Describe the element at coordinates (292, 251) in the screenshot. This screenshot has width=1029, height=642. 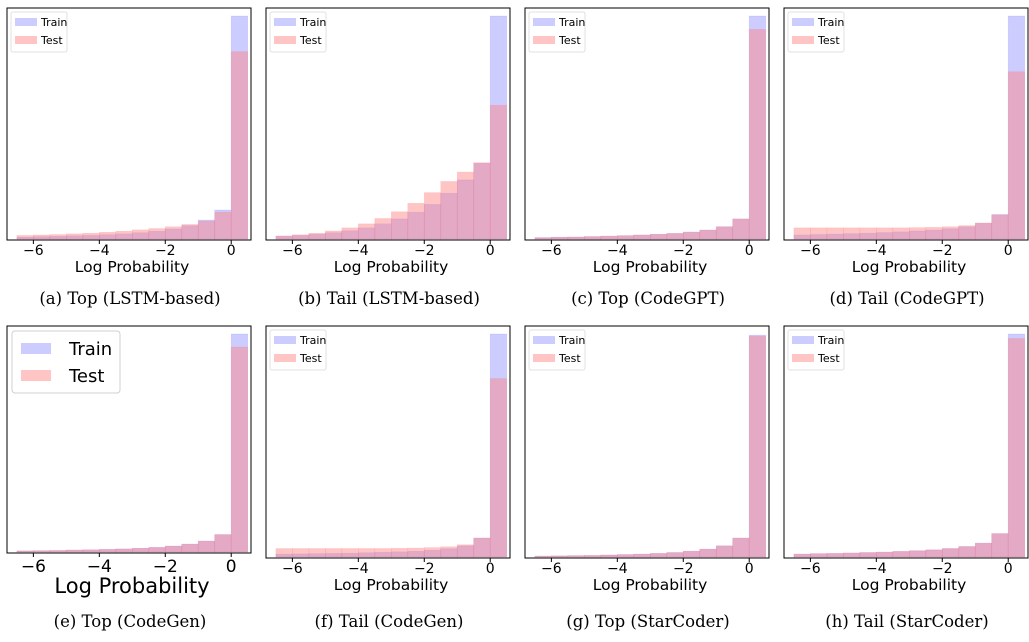
I see `x-tick-label: −6` at that location.